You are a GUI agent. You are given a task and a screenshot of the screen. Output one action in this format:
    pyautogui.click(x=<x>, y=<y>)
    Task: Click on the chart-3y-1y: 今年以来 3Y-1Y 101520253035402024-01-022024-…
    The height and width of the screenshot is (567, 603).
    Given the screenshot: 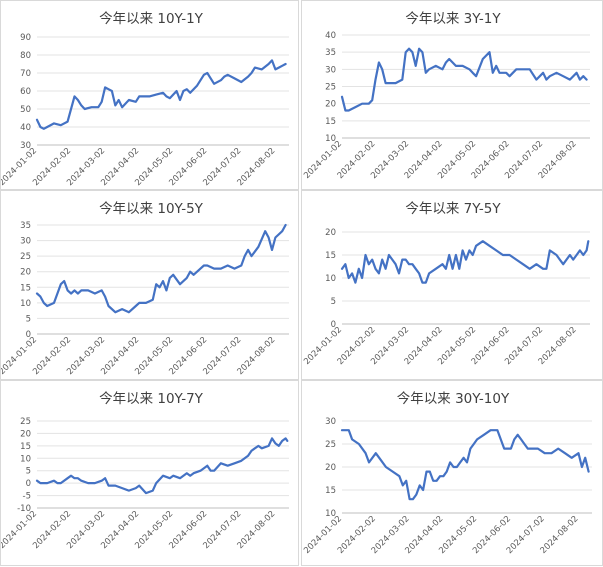 What is the action you would take?
    pyautogui.click(x=446, y=96)
    